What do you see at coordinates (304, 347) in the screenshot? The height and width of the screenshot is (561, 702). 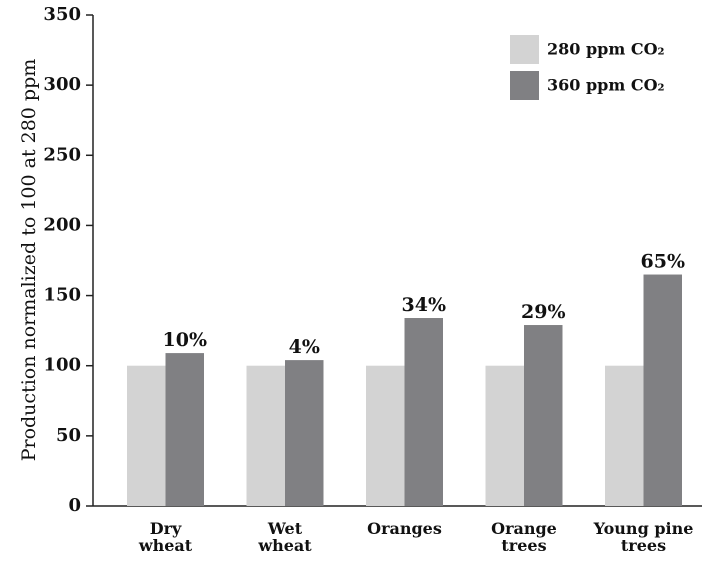 I see `annotation: 4%` at bounding box center [304, 347].